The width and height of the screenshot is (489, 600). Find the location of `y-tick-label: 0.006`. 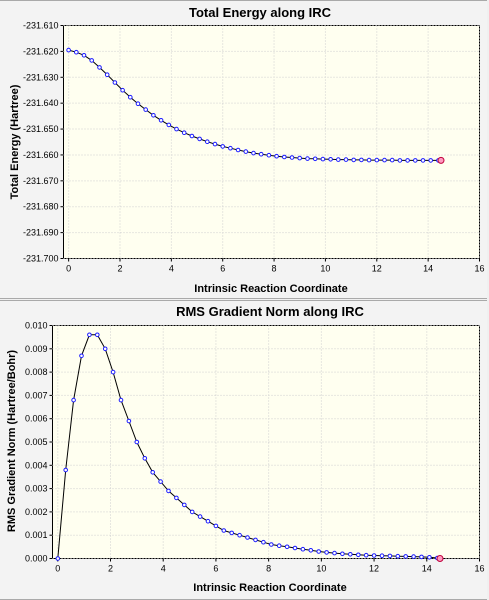

y-tick-label: 0.006 is located at coordinates (36, 419).